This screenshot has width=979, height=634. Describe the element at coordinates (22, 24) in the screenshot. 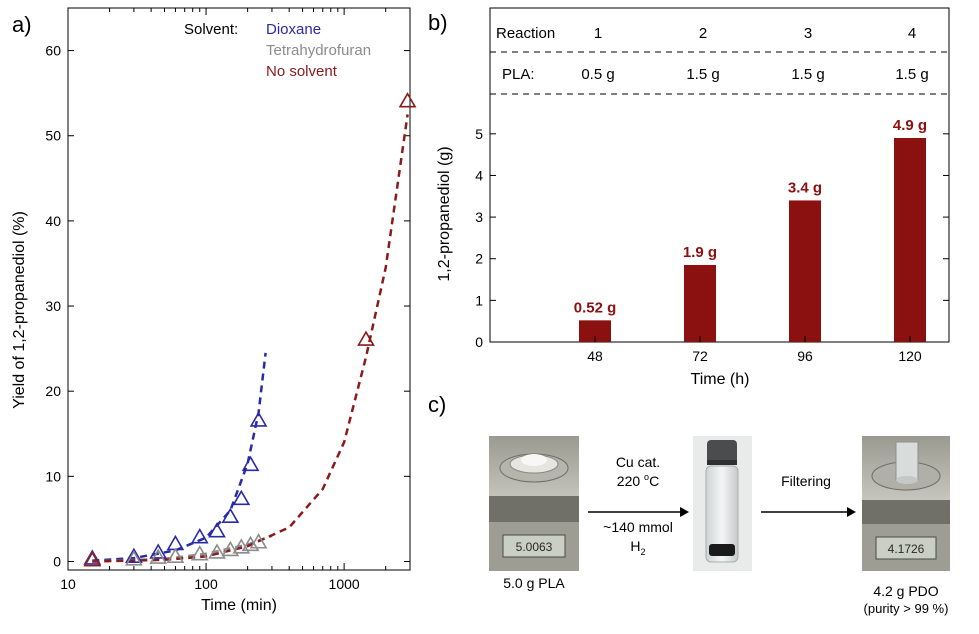

I see `panel-a-label: a)` at that location.